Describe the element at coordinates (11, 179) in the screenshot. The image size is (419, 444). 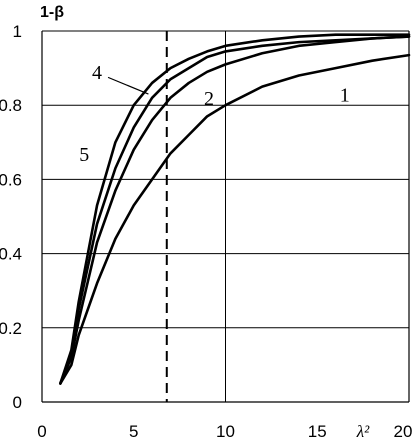
I see `y-tick-label-3: 0.6` at that location.